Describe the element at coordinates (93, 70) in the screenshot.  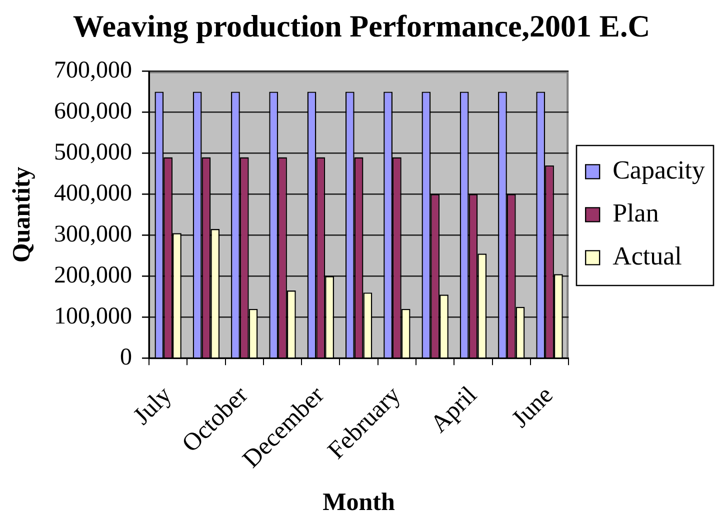
I see `y-tick-label: 700,000` at that location.